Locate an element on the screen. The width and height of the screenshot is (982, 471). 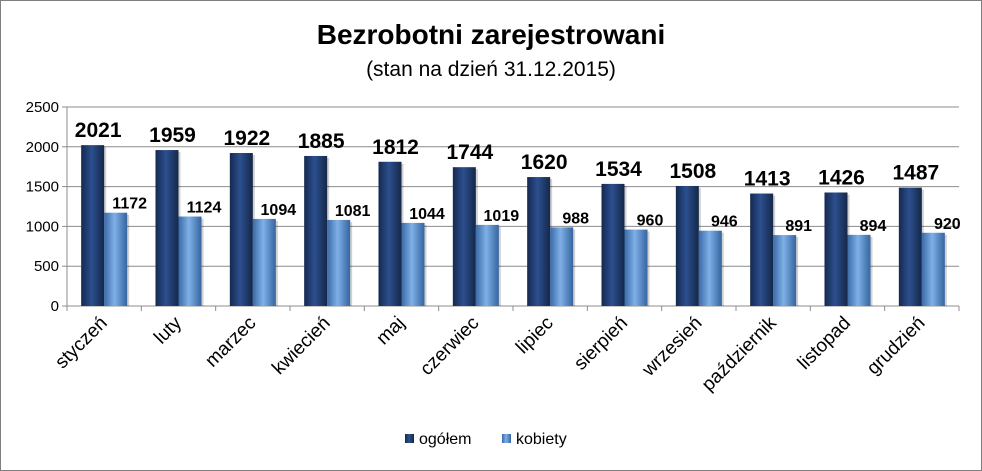
data-label-kobiety: 1081 is located at coordinates (353, 211).